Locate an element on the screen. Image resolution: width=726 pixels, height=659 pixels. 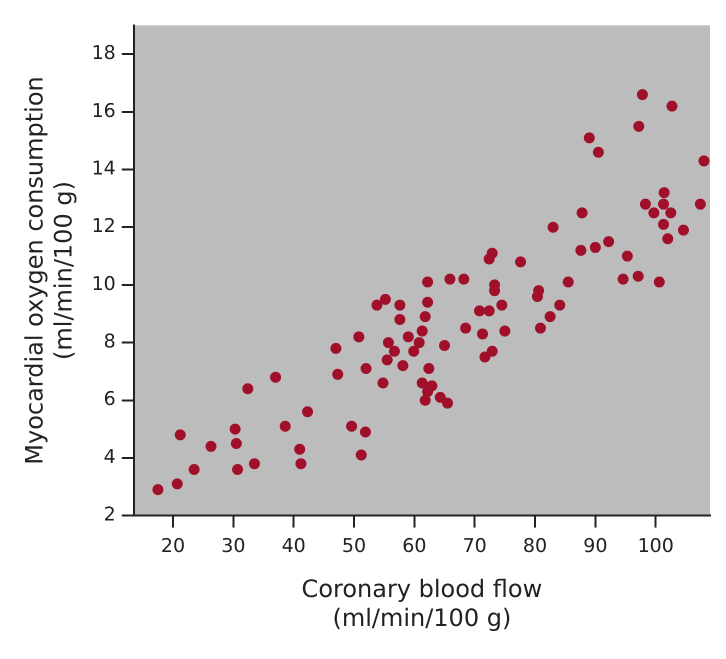
y-axis-title: Myocardial oxygen consumption (ml/min/100 g) is located at coordinates (49, 270).